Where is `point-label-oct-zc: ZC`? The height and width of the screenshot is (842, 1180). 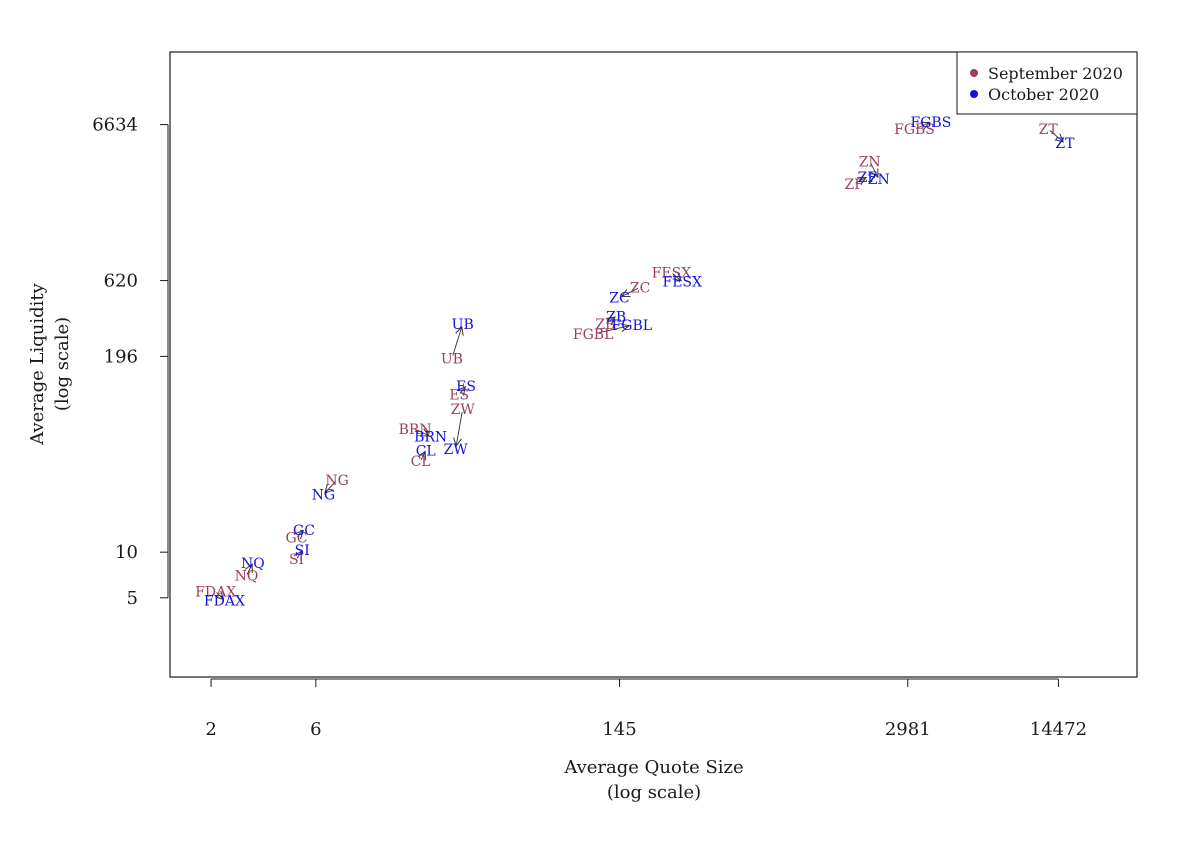
point-label-oct-zc: ZC is located at coordinates (619, 298).